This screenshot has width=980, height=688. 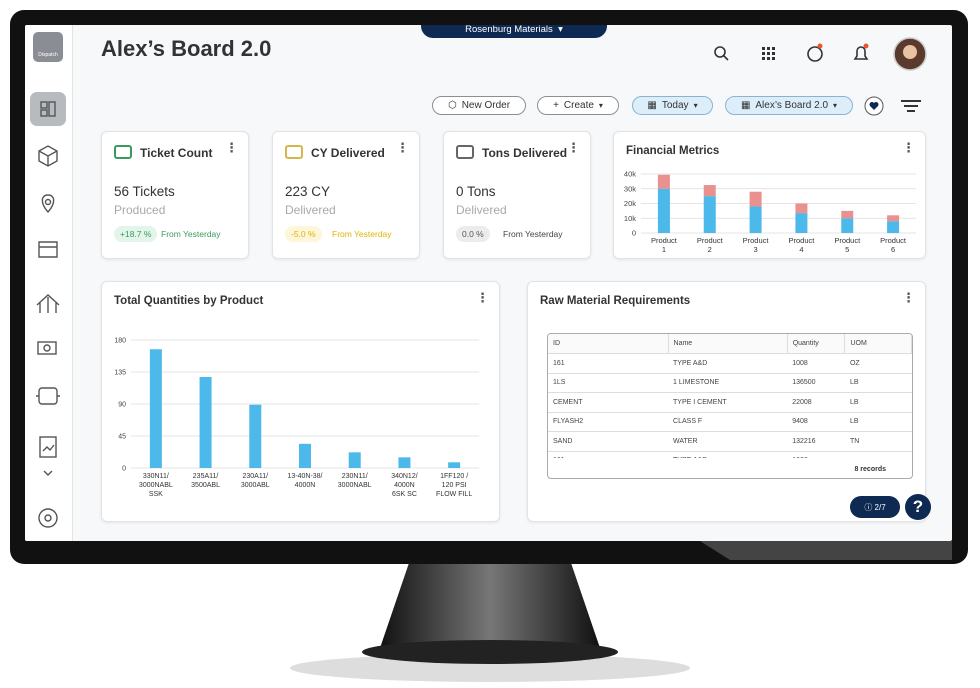 What do you see at coordinates (303, 234) in the screenshot?
I see `kpi-change: -5.0 %` at bounding box center [303, 234].